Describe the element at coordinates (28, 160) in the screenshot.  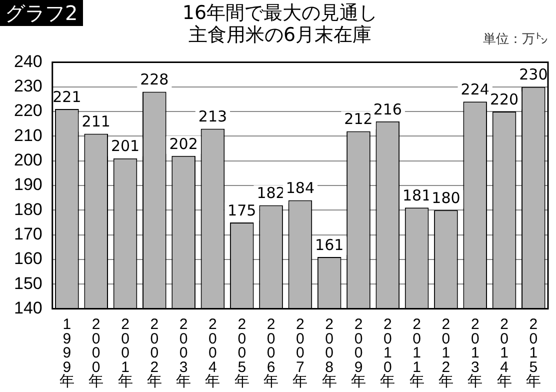
I see `y-tick-label: 200` at that location.